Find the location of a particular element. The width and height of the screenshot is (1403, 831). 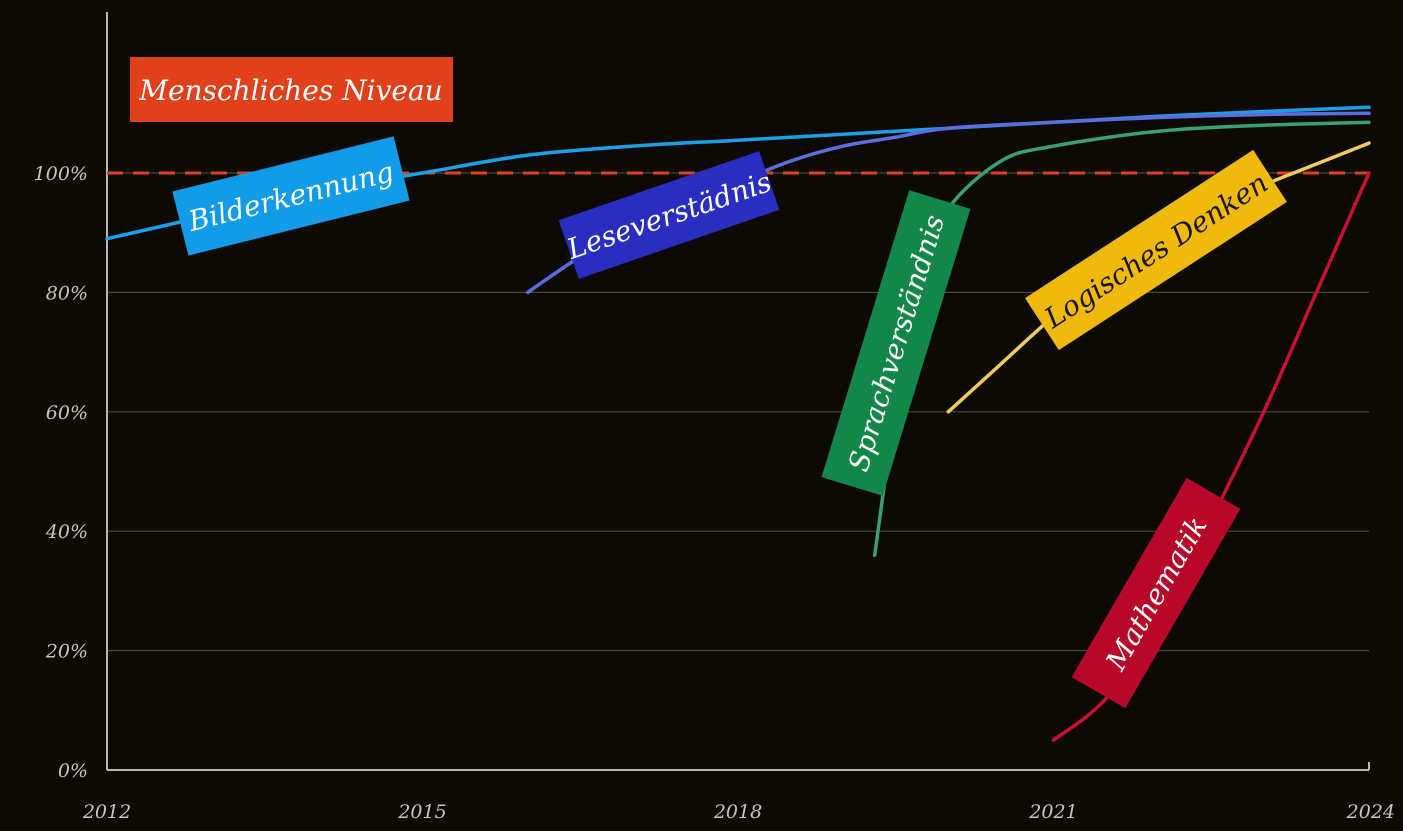

series-label-mathematik: Mathematik is located at coordinates (1156, 593).